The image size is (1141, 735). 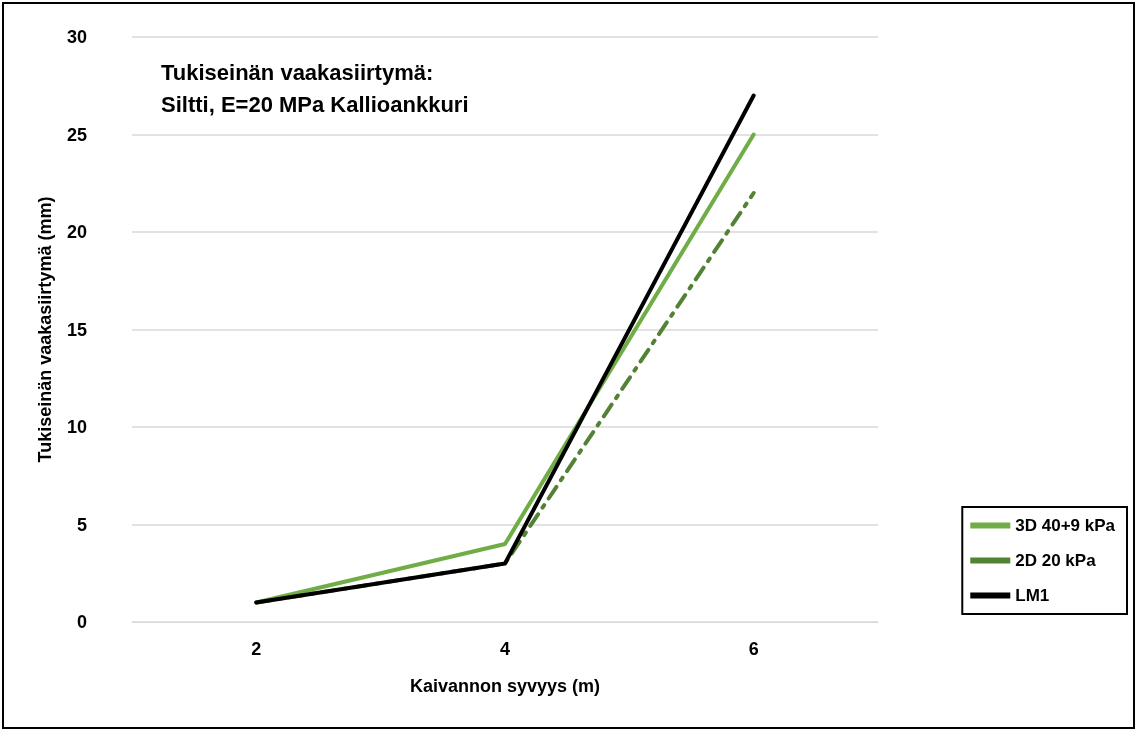 What do you see at coordinates (81, 524) in the screenshot?
I see `y-tick-label: 5` at bounding box center [81, 524].